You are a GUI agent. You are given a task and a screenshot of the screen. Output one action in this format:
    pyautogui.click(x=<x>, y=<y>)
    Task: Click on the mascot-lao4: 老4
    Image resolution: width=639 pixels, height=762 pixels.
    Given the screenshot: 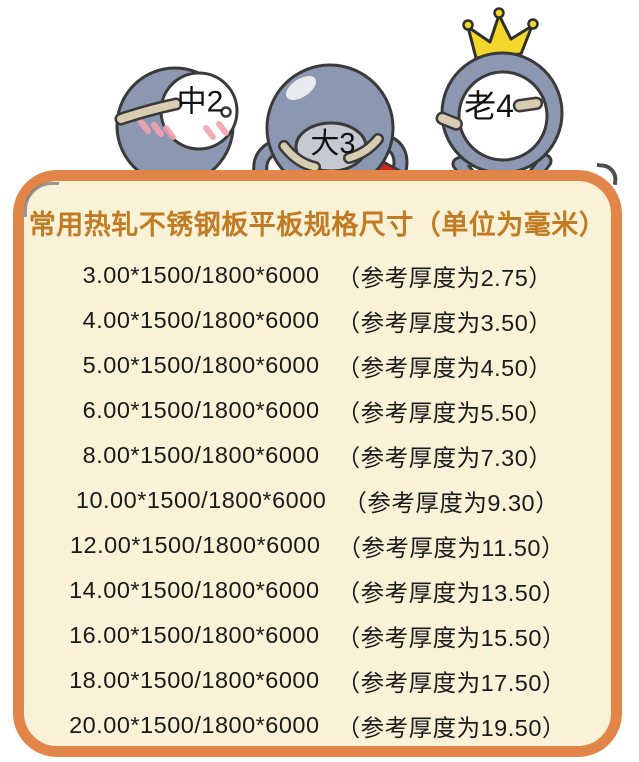 What is the action you would take?
    pyautogui.click(x=499, y=99)
    